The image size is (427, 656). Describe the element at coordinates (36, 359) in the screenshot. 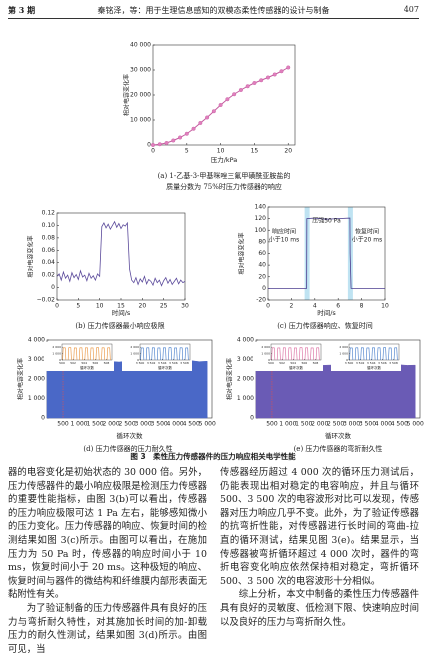

I see `y-tick-label: 3 000` at that location.